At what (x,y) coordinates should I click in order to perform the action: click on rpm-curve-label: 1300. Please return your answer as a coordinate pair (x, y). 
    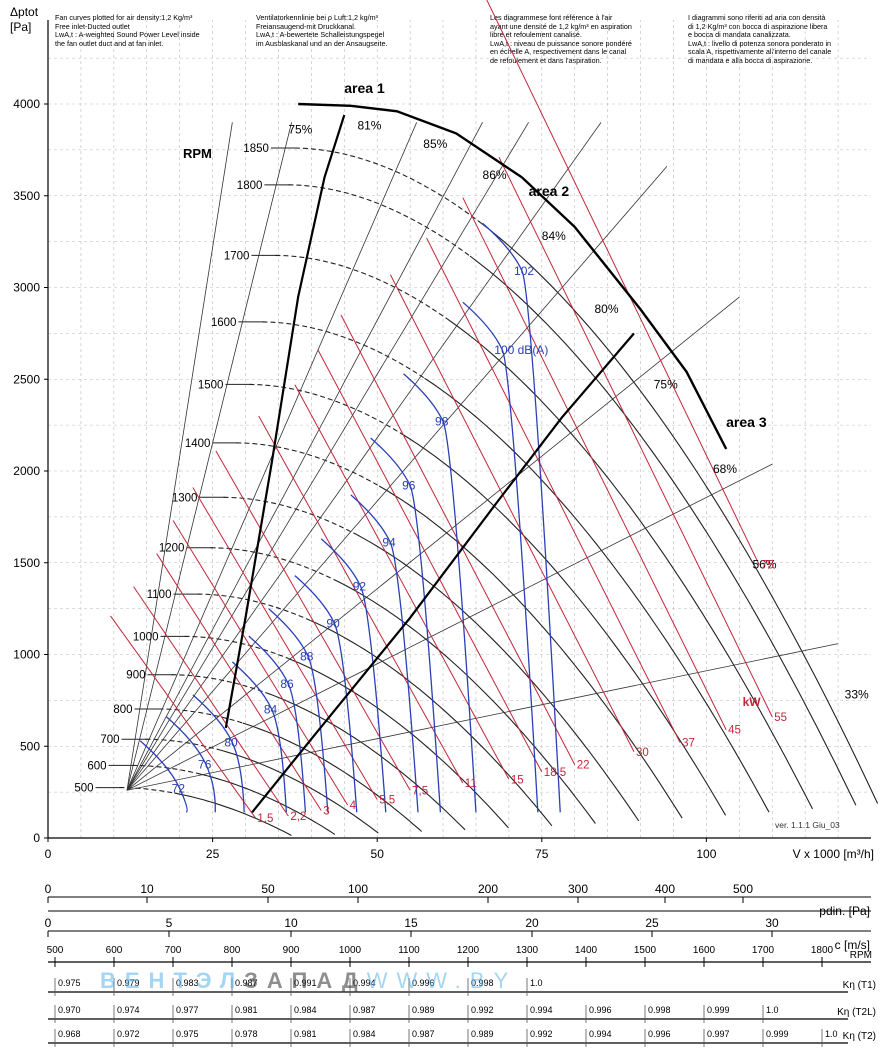
    Looking at the image, I should click on (185, 498).